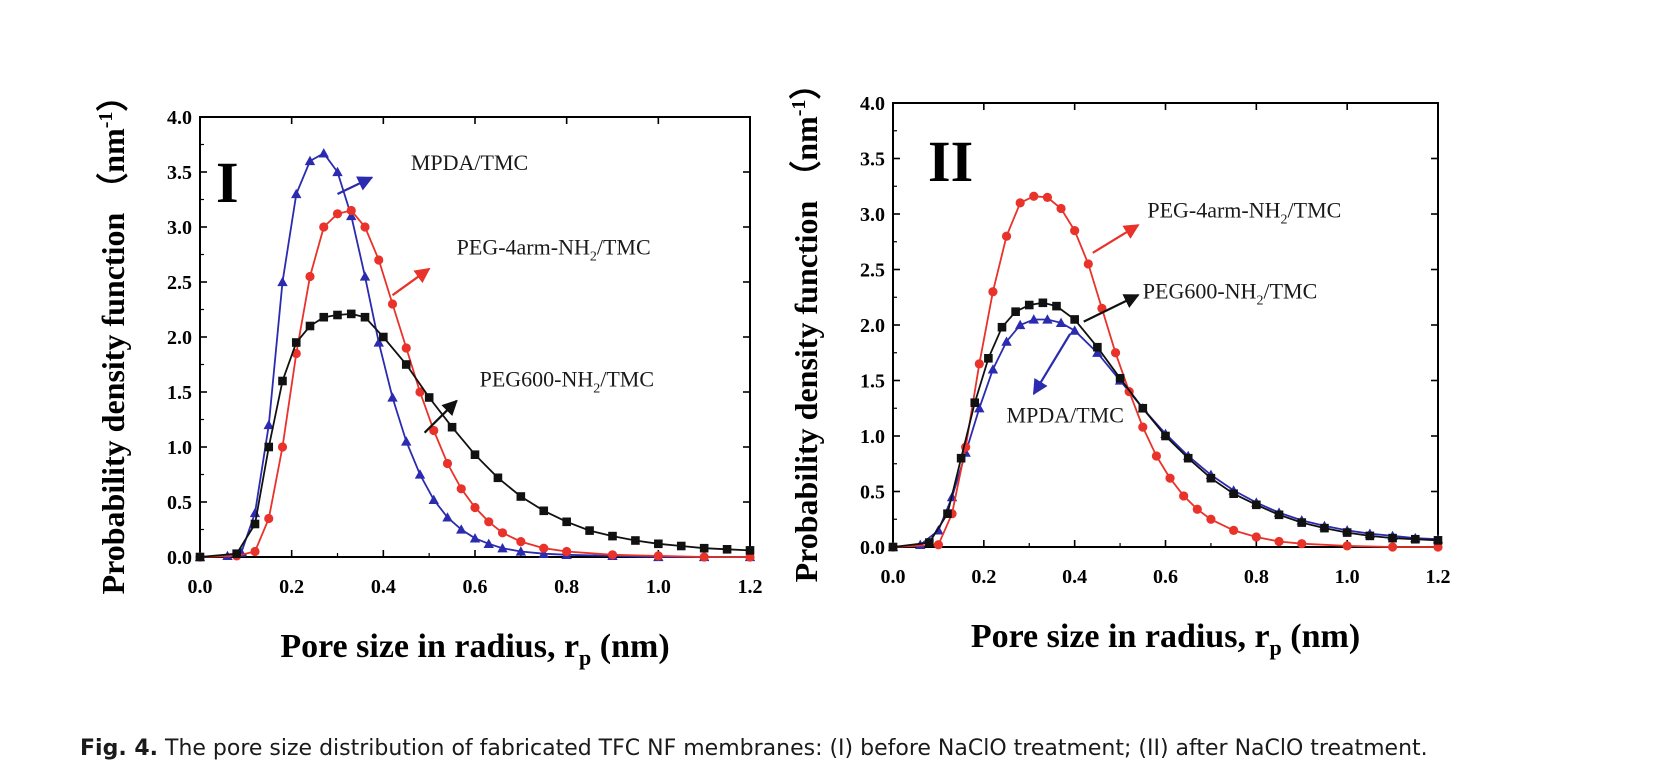 Image resolution: width=1665 pixels, height=777 pixels. I want to click on series-peg600-nh2-tmc, so click(1165, 425).